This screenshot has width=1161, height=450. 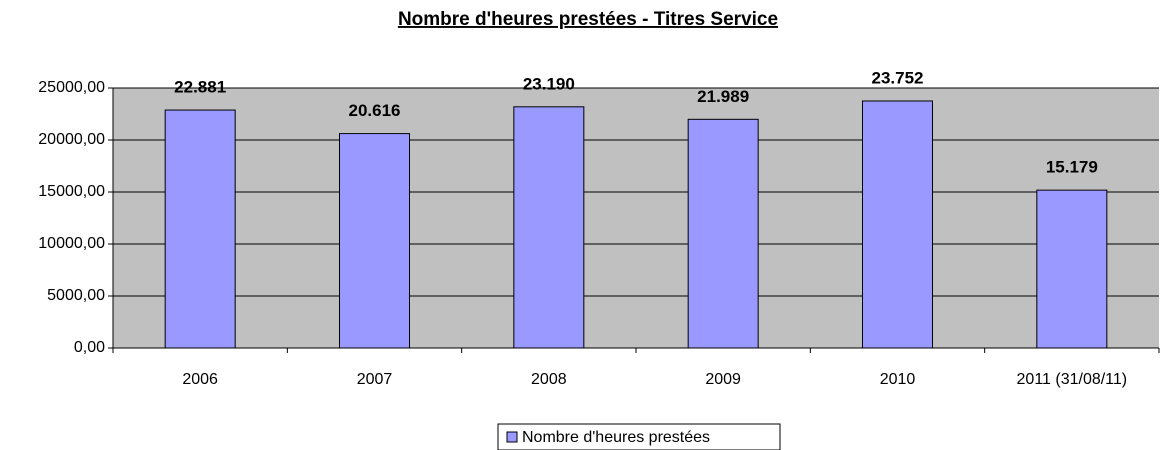 What do you see at coordinates (71, 243) in the screenshot?
I see `y-tick-label: 10000,00` at bounding box center [71, 243].